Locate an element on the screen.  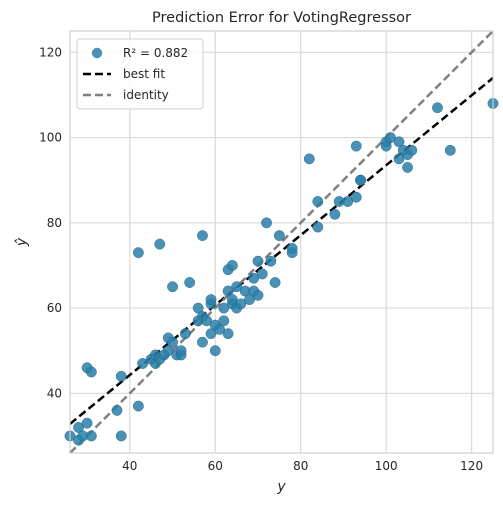
legend-marker is located at coordinates (97, 53).